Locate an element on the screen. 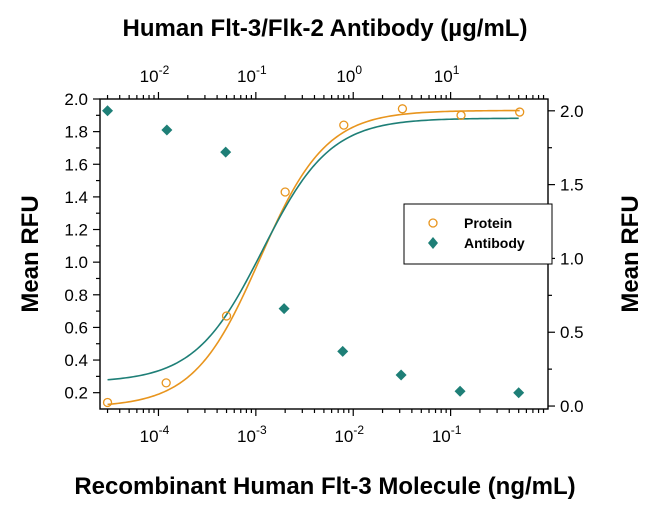 This screenshot has height=505, width=650. y-left-tick-label: 1.8 is located at coordinates (76, 132).